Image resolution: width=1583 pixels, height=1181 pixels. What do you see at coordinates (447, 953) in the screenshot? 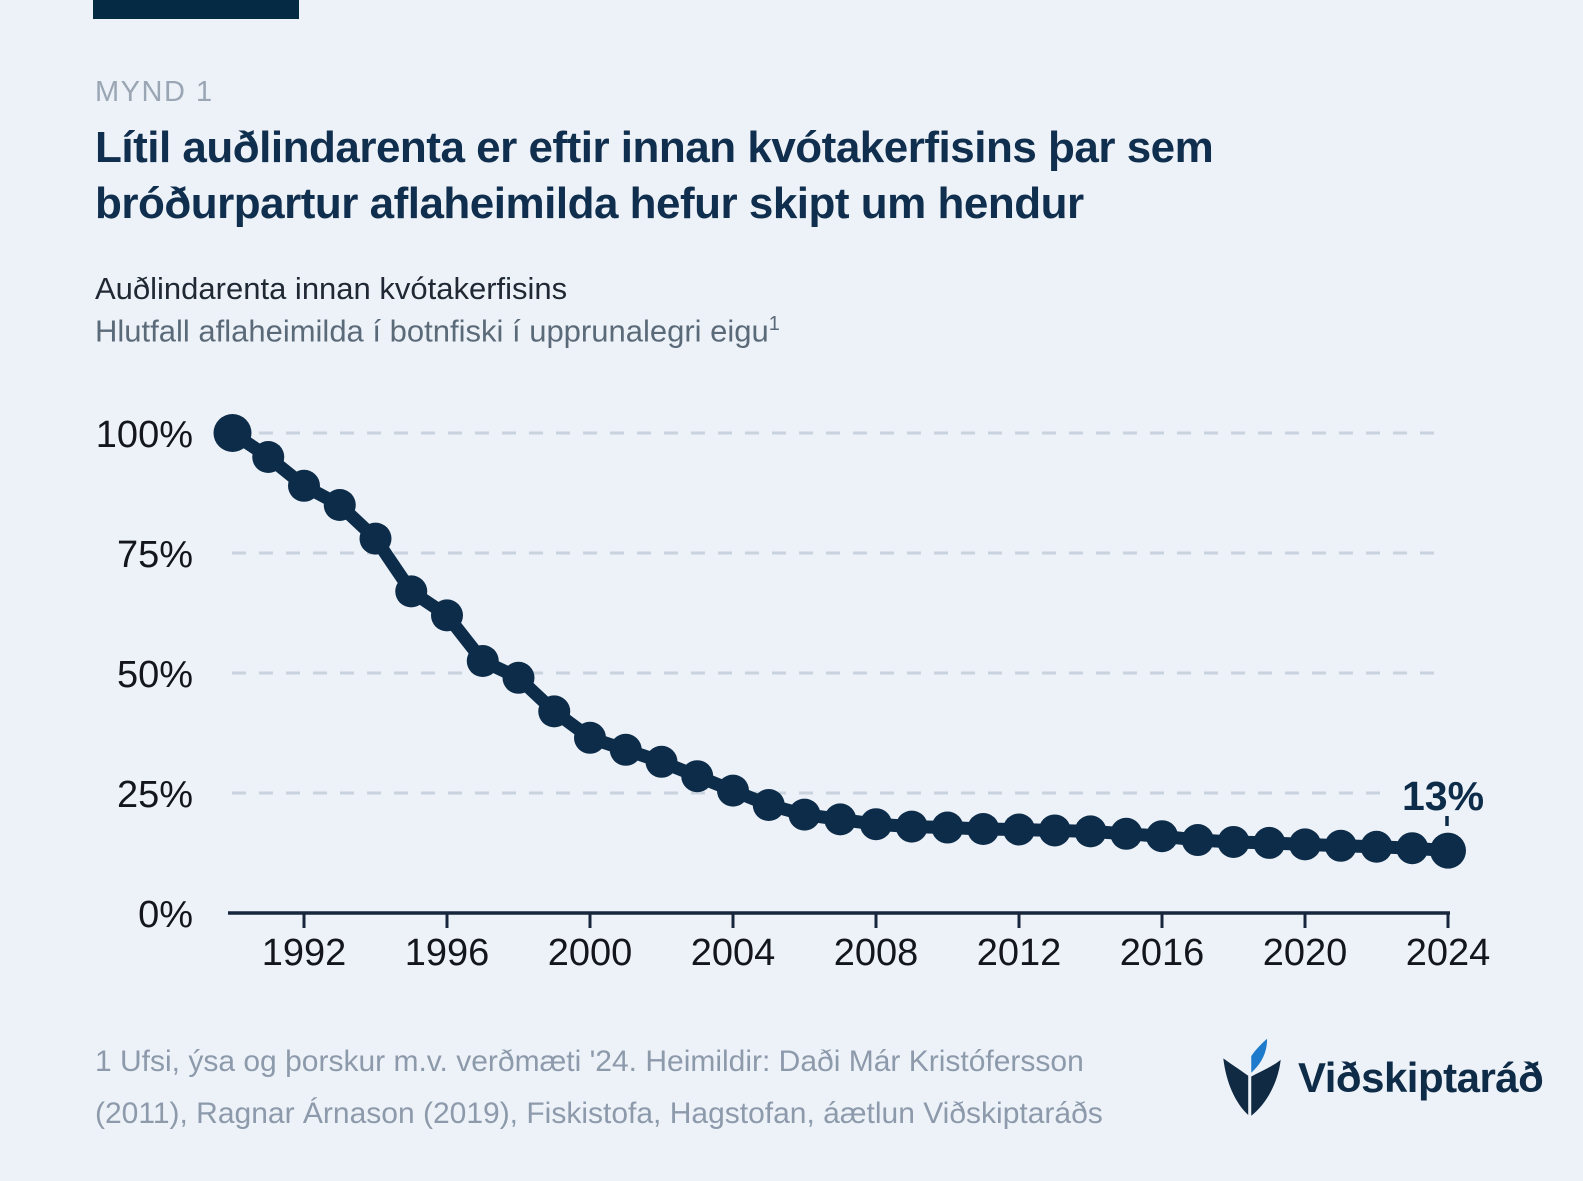
I see `x-tick-label-1996: 1996` at bounding box center [447, 953].